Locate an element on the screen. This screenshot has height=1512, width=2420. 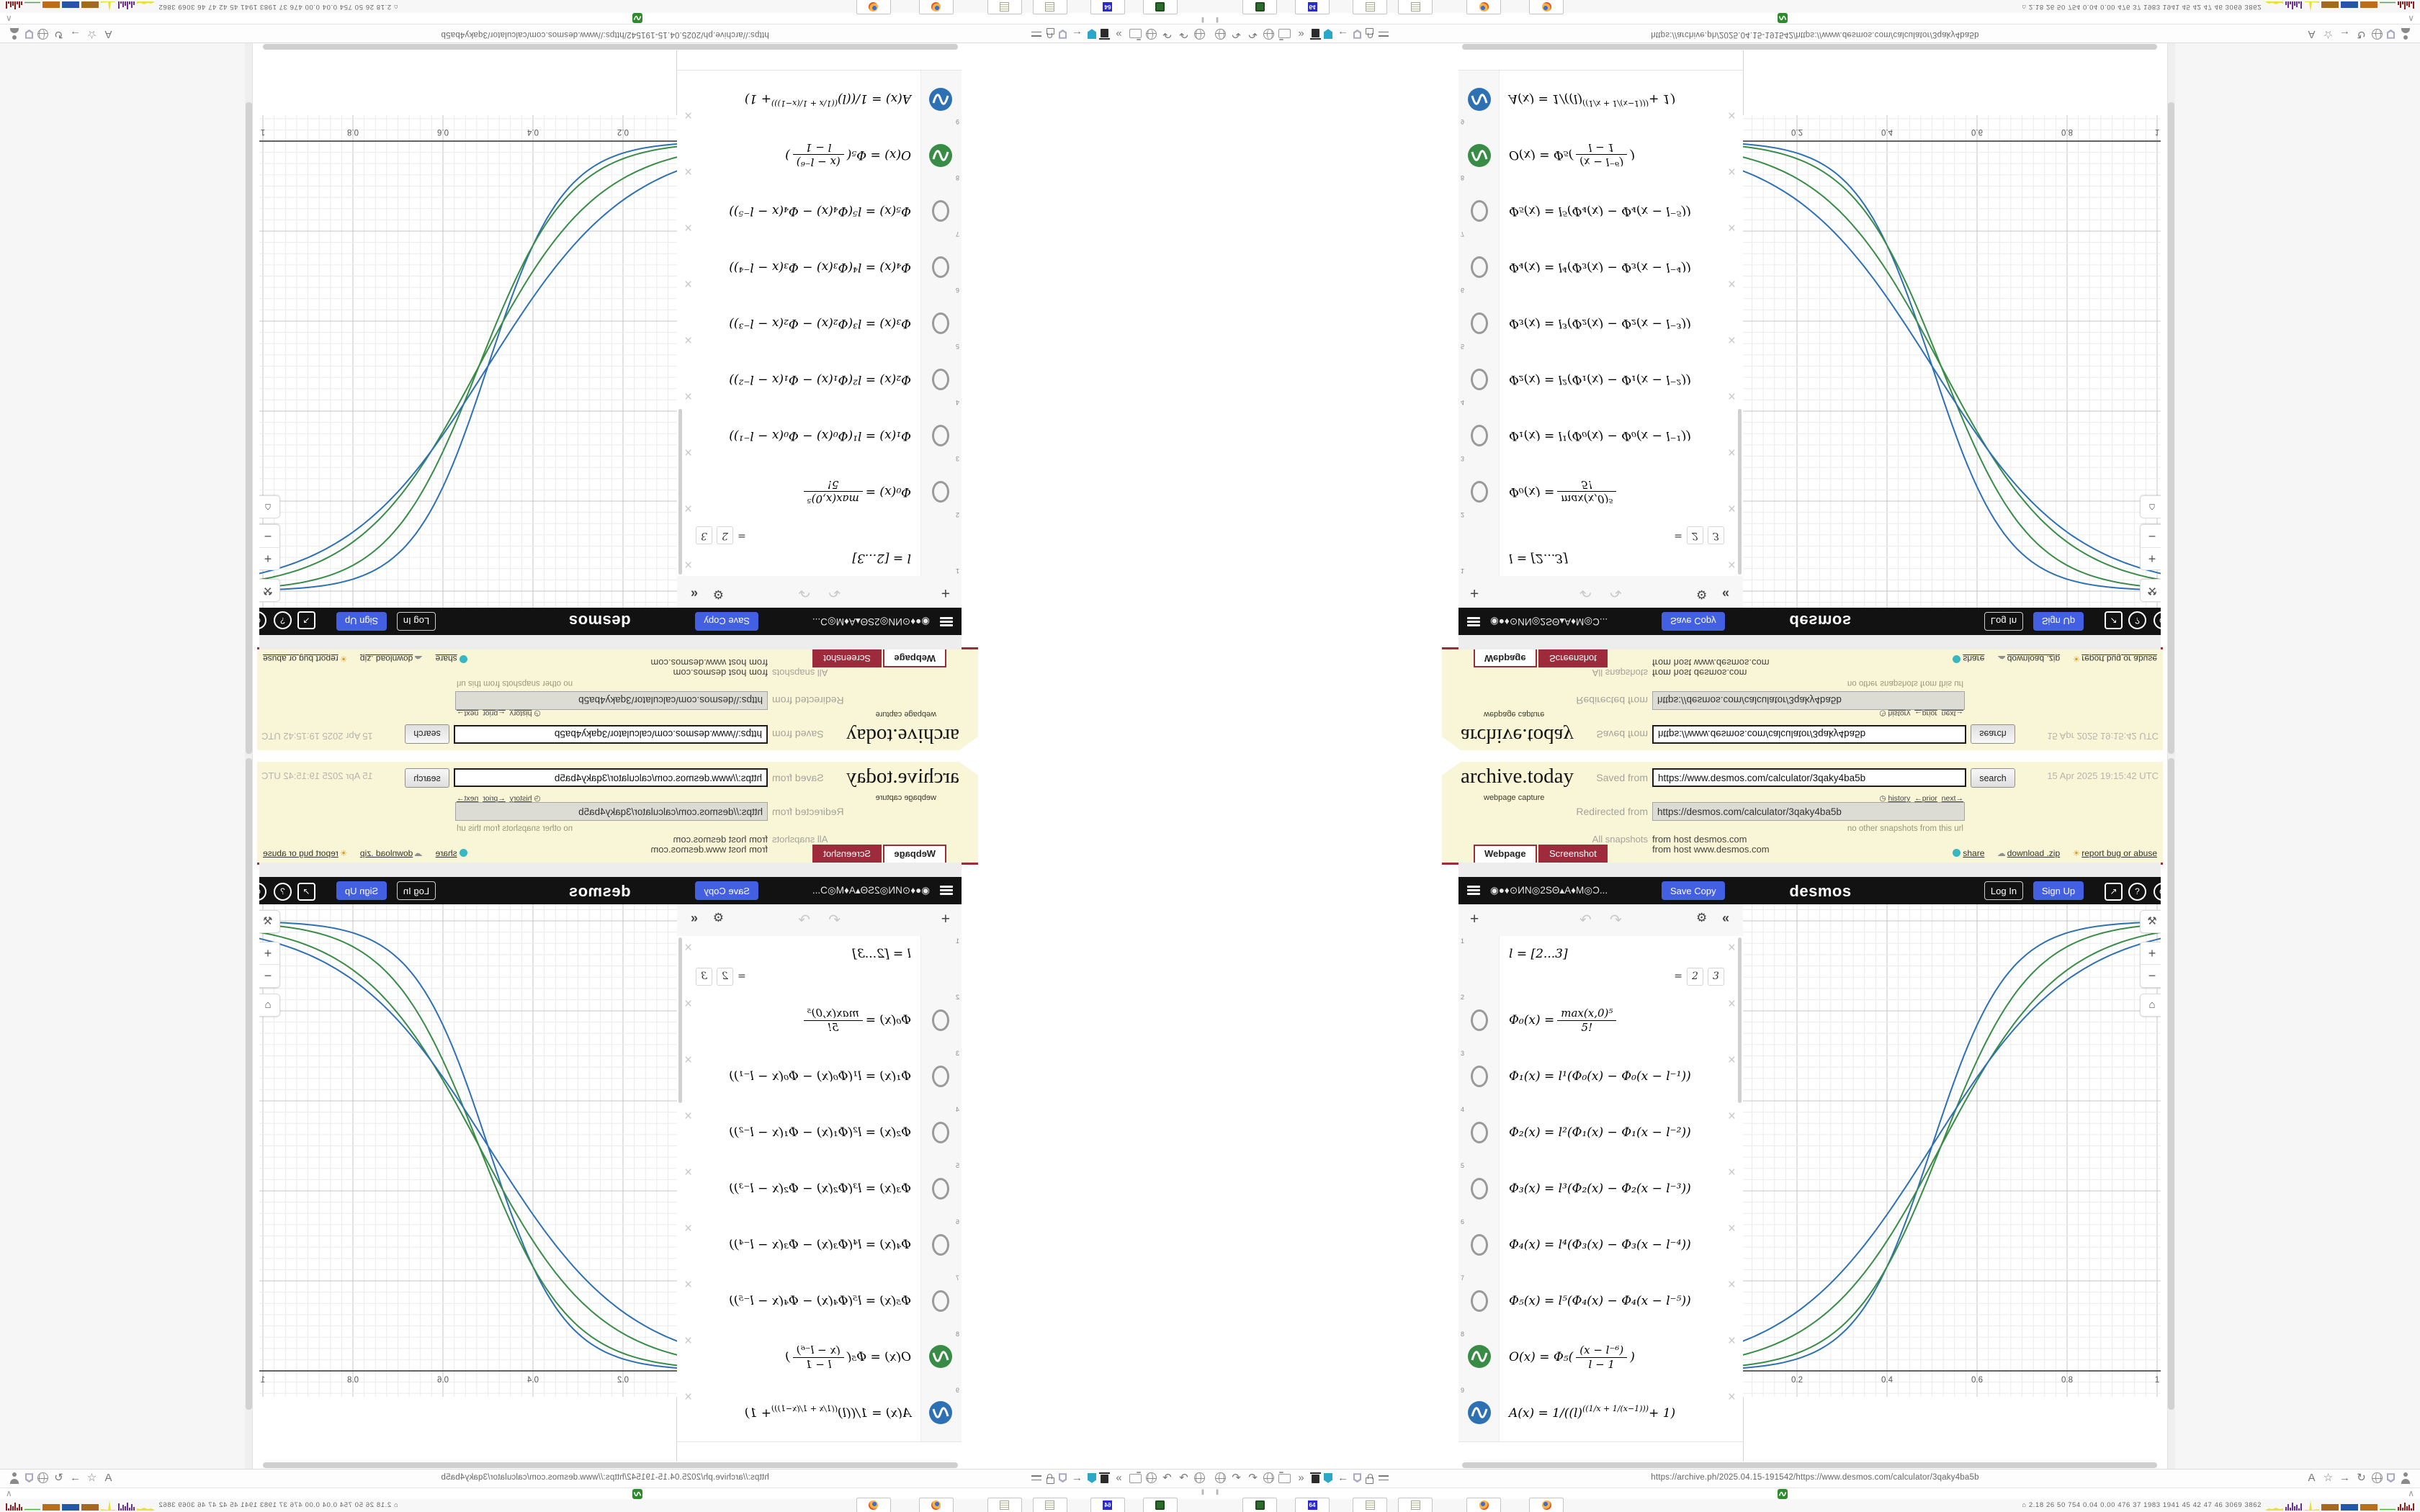
collapse-panel-button: « is located at coordinates (694, 918).